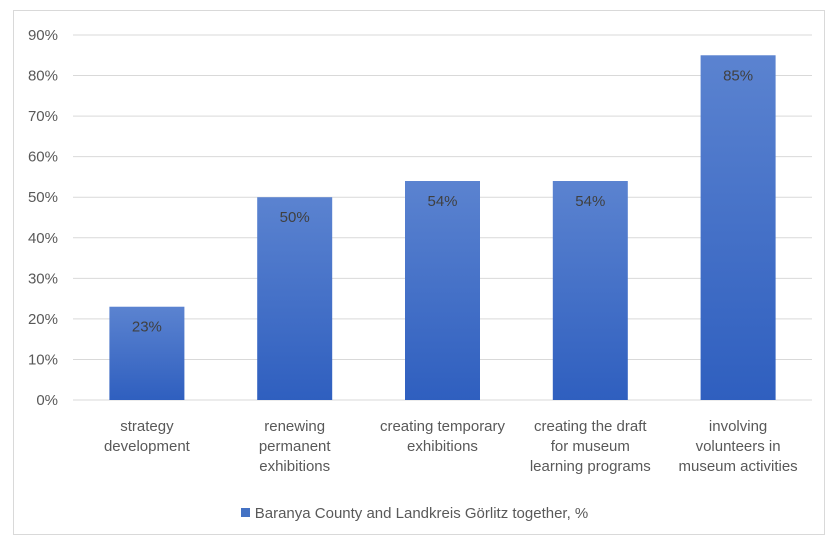 The height and width of the screenshot is (539, 829). I want to click on x-tick-label: involving, so click(738, 426).